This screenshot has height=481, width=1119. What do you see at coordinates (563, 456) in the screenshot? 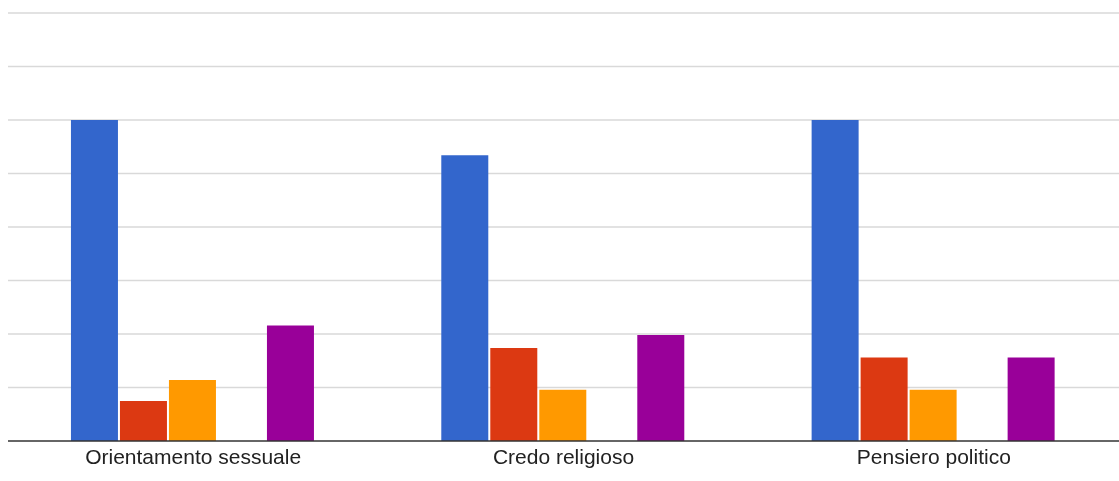
I see `x-tick-label: Credo religioso` at bounding box center [563, 456].